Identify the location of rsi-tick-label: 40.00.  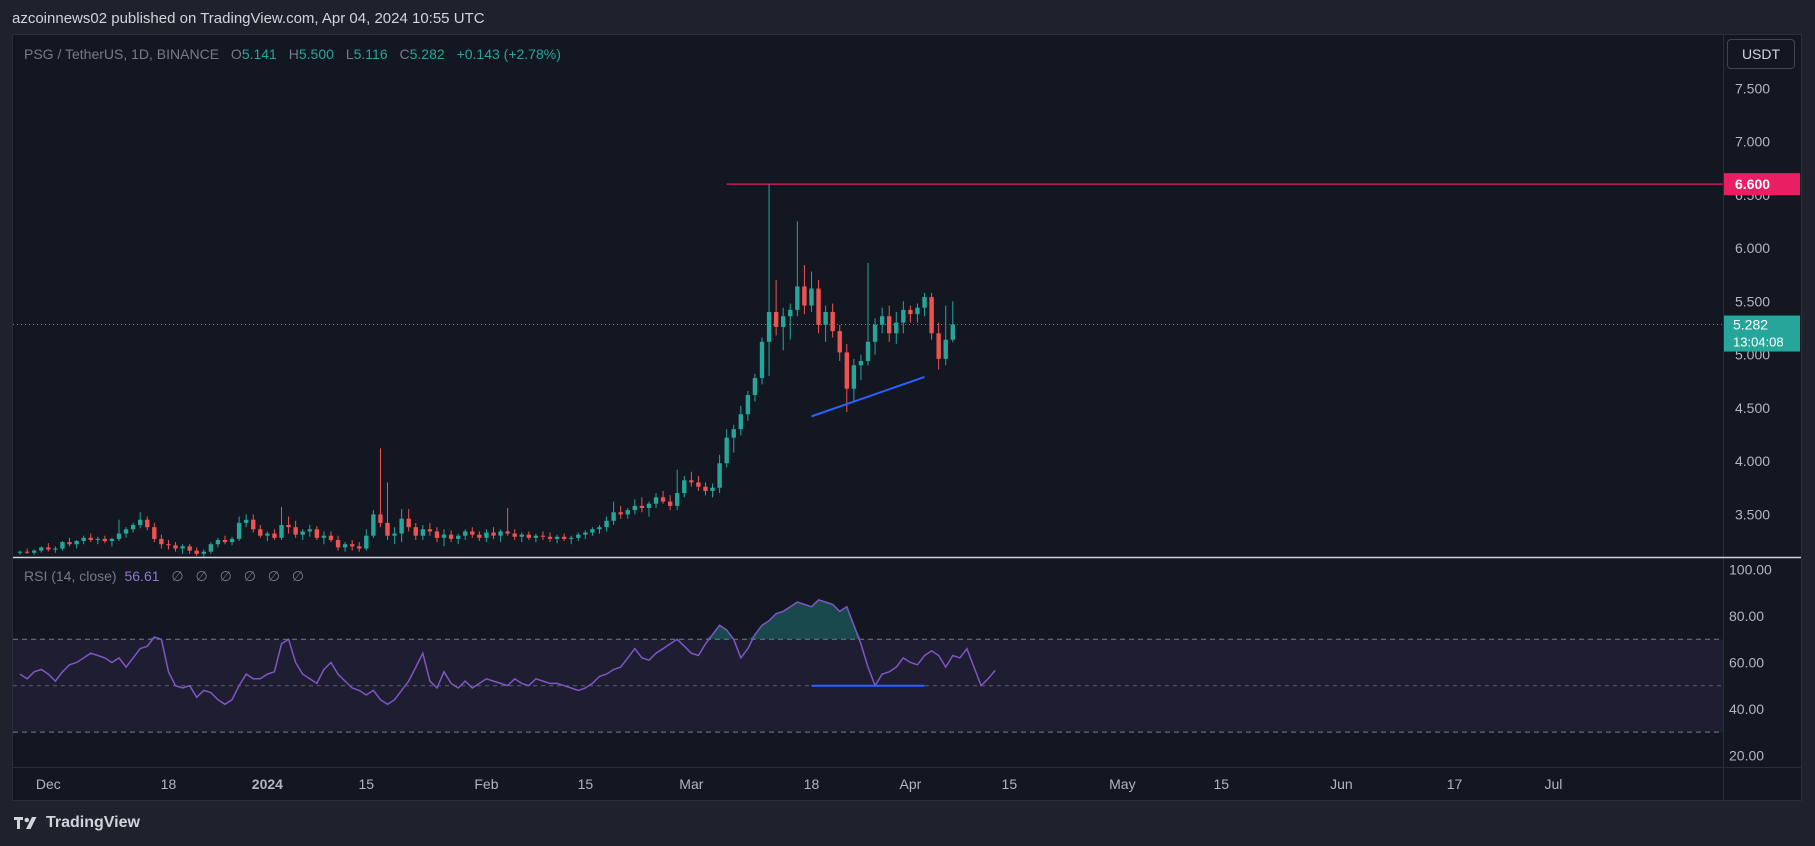
(1746, 709).